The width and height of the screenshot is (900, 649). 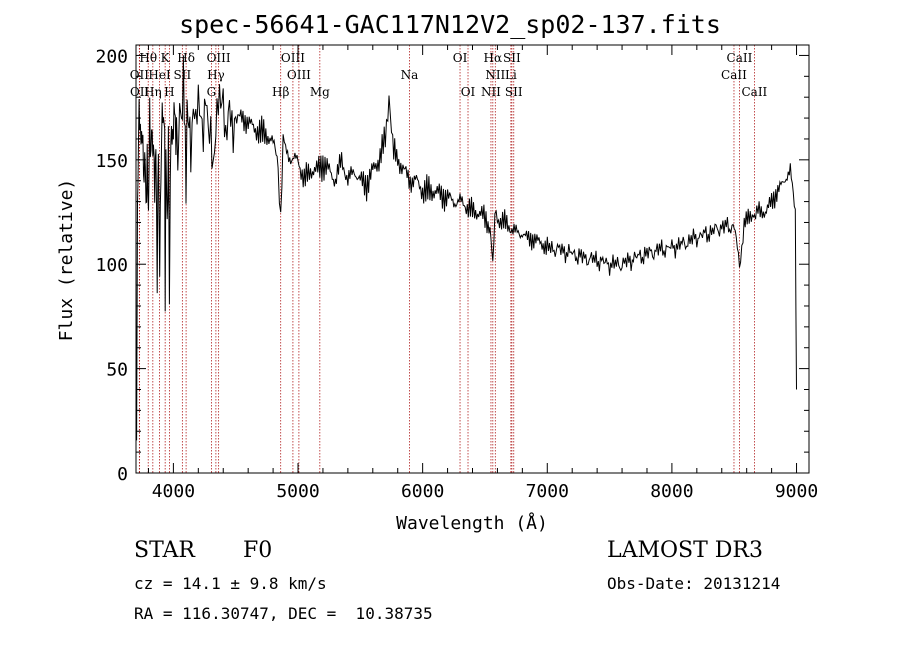 I want to click on x-tick-label: 4000, so click(x=173, y=491).